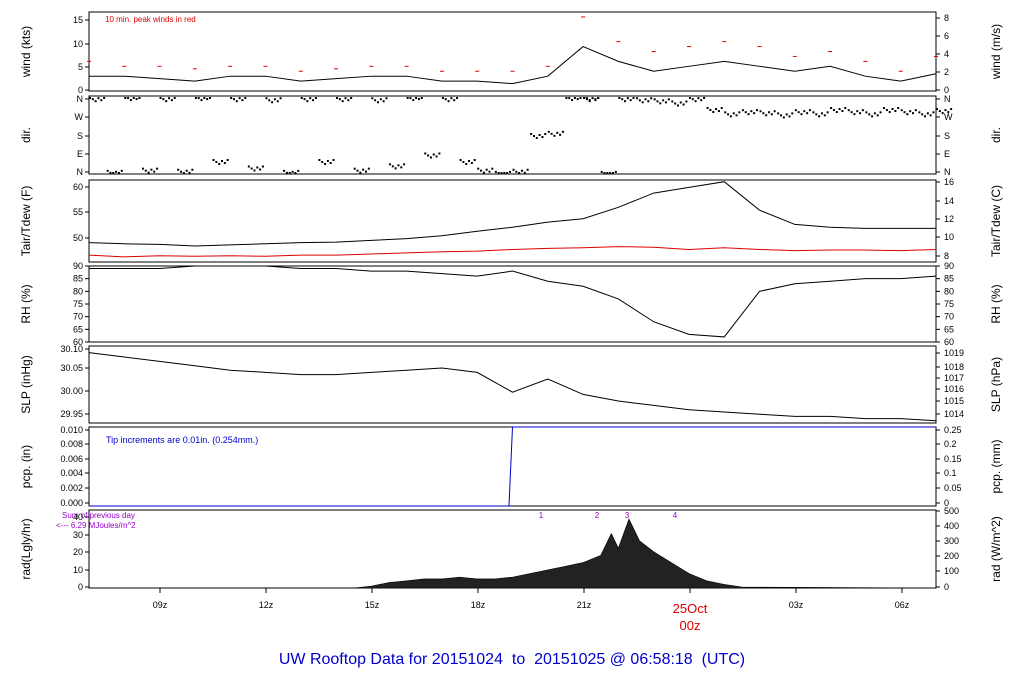 The image size is (1024, 700). Describe the element at coordinates (71, 414) in the screenshot. I see `left-tick-label-slp: 29.95` at that location.